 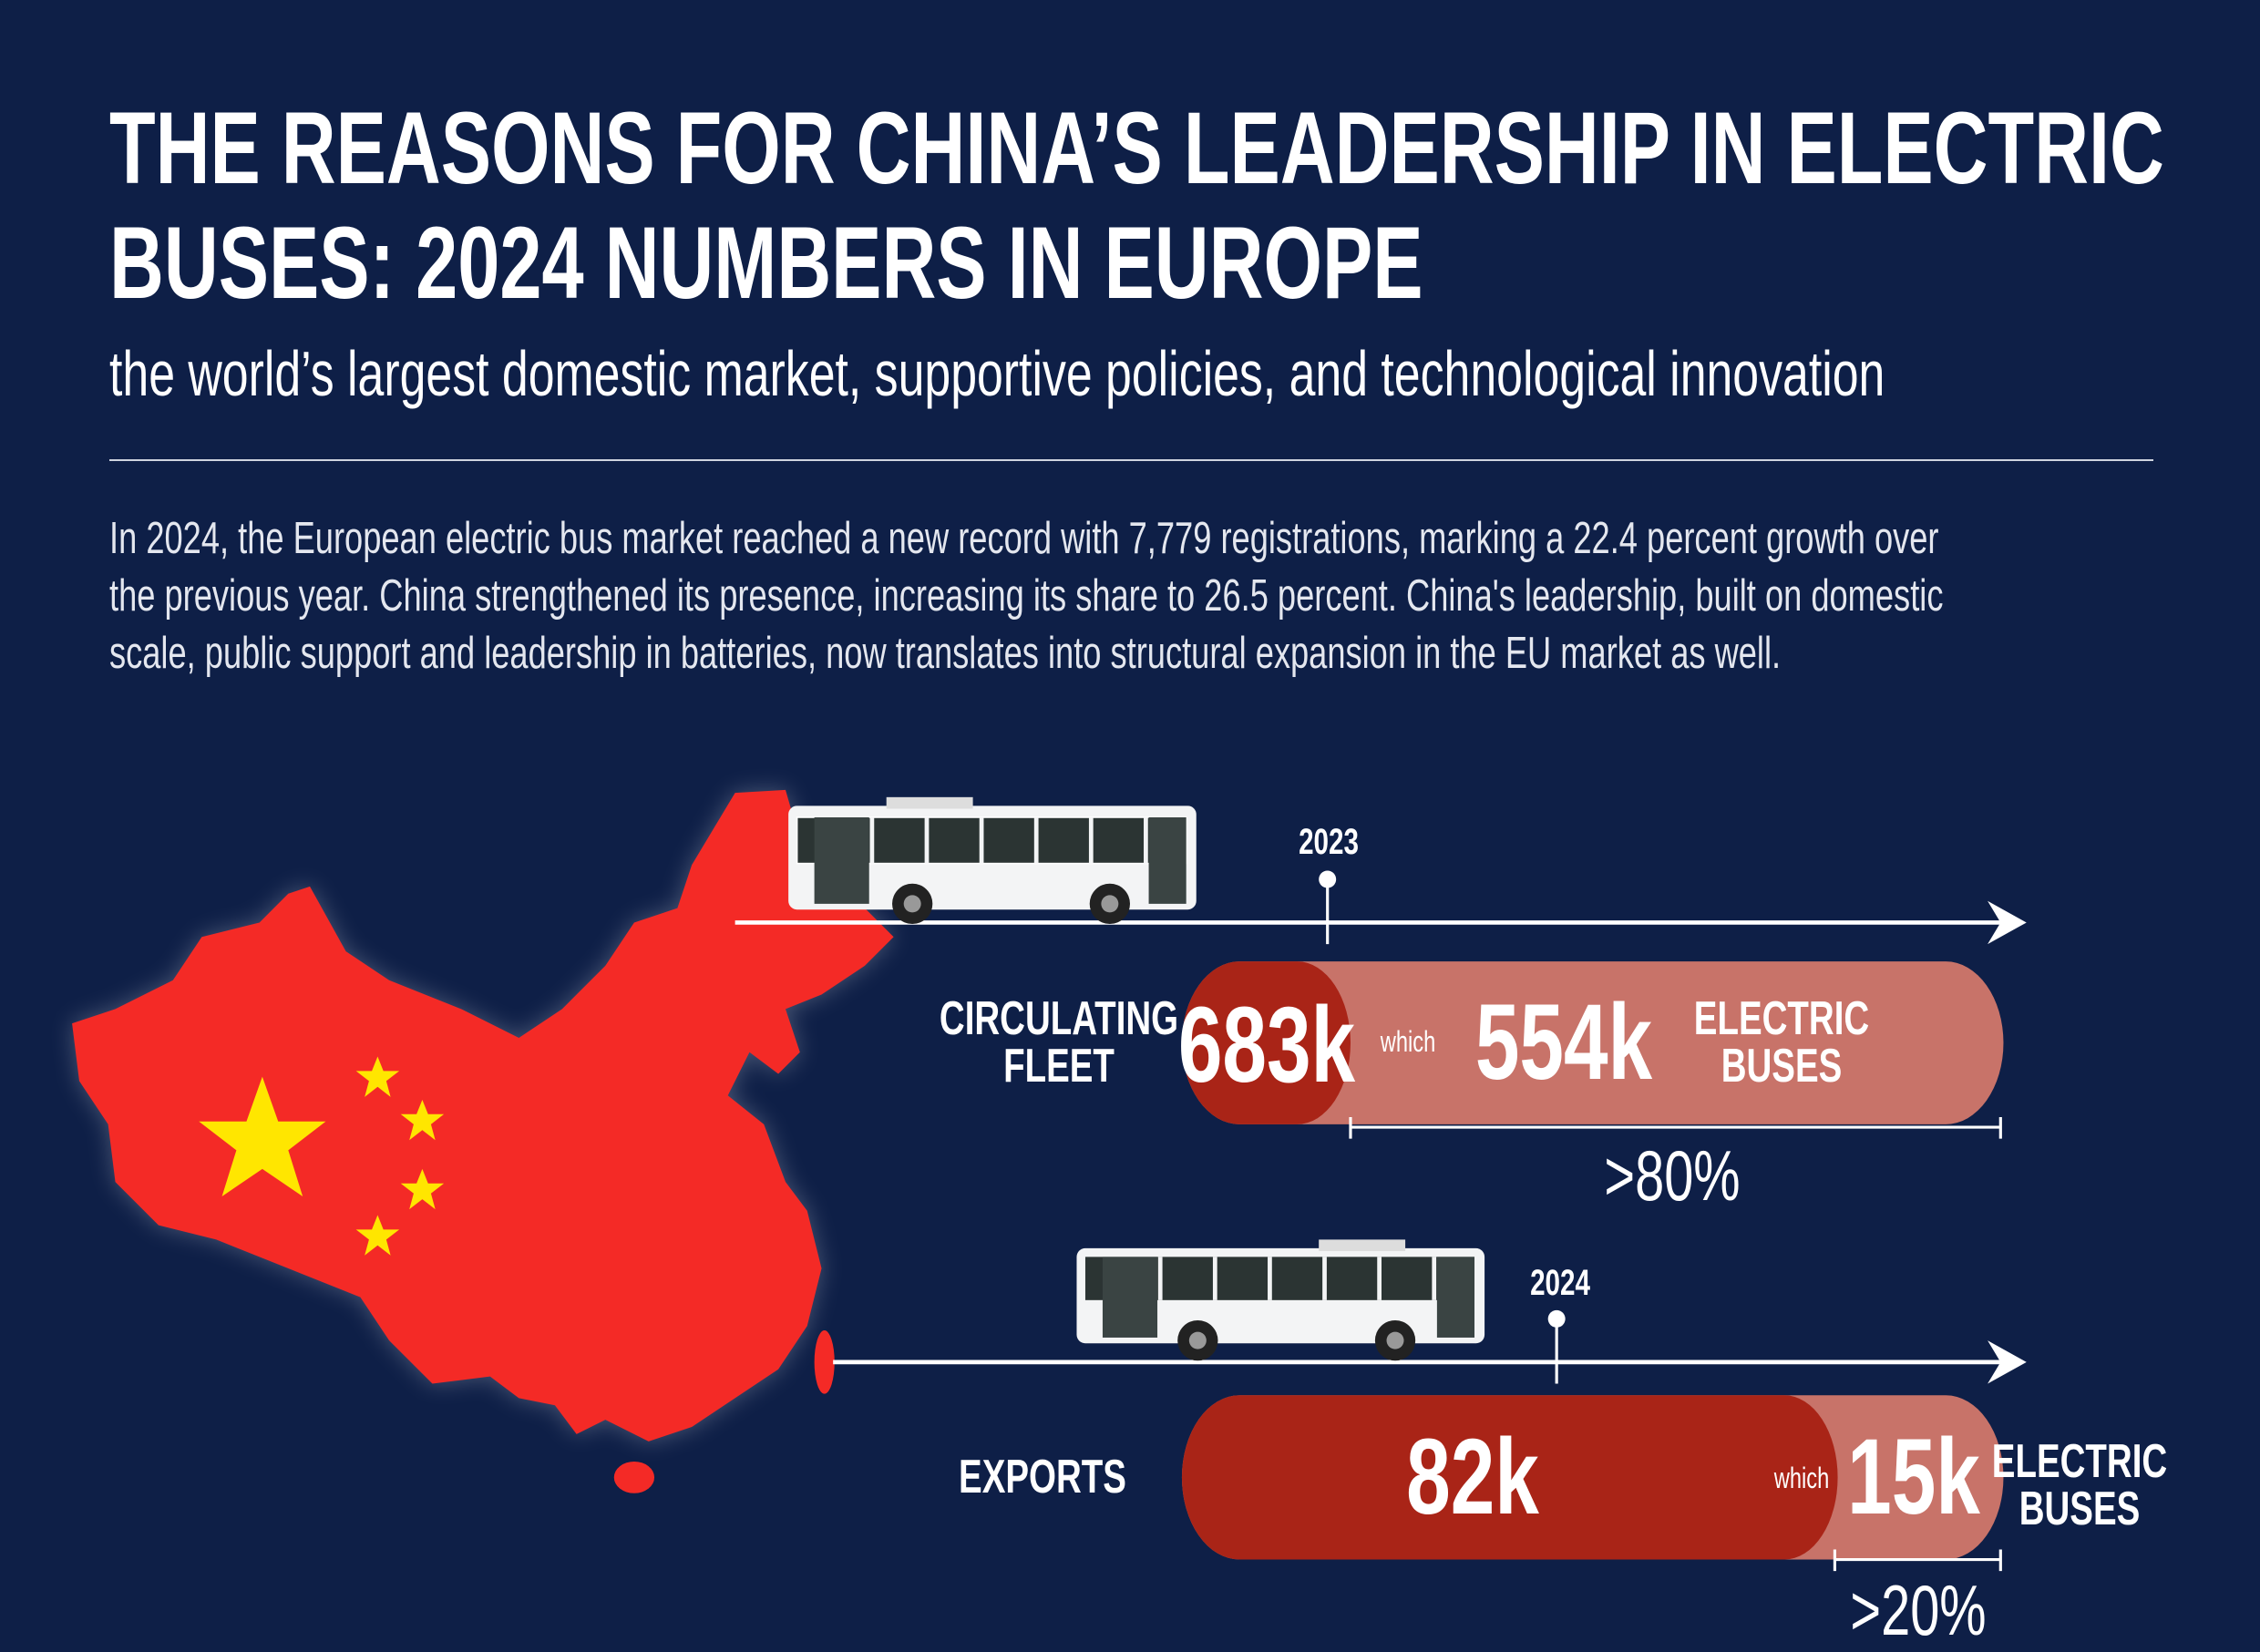 I want to click on fleet-which-label: which, so click(x=1408, y=1041).